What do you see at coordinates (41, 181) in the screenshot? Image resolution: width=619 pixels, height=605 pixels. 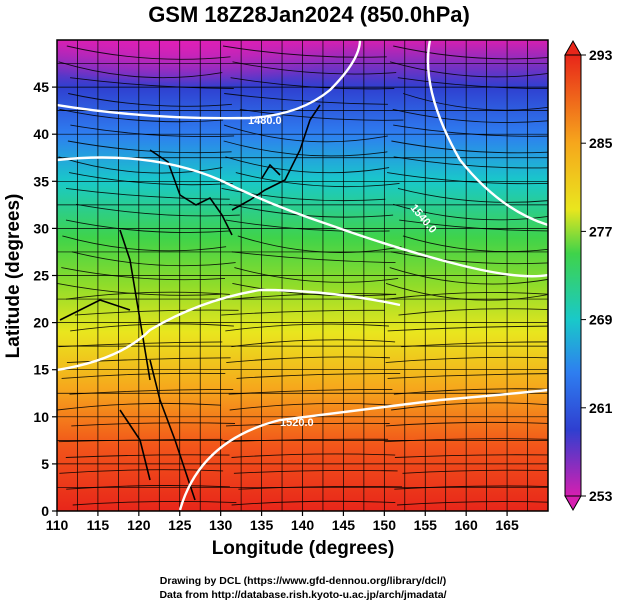 I see `y-tick-label: 35` at bounding box center [41, 181].